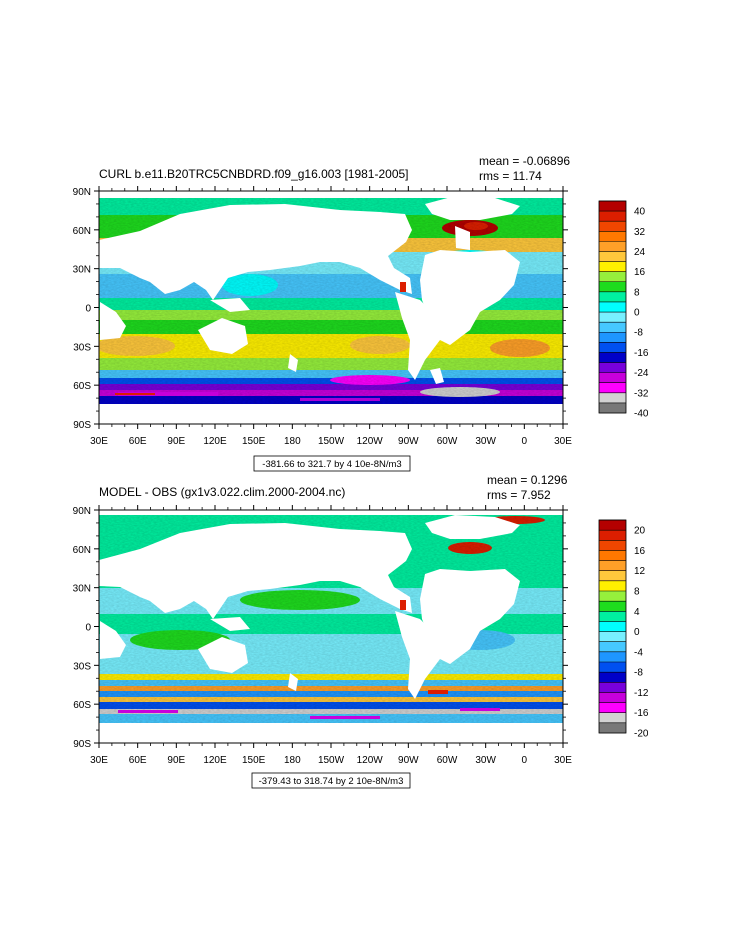  Describe the element at coordinates (82, 347) in the screenshot. I see `panel-1-lat-tick-label: 30S` at that location.